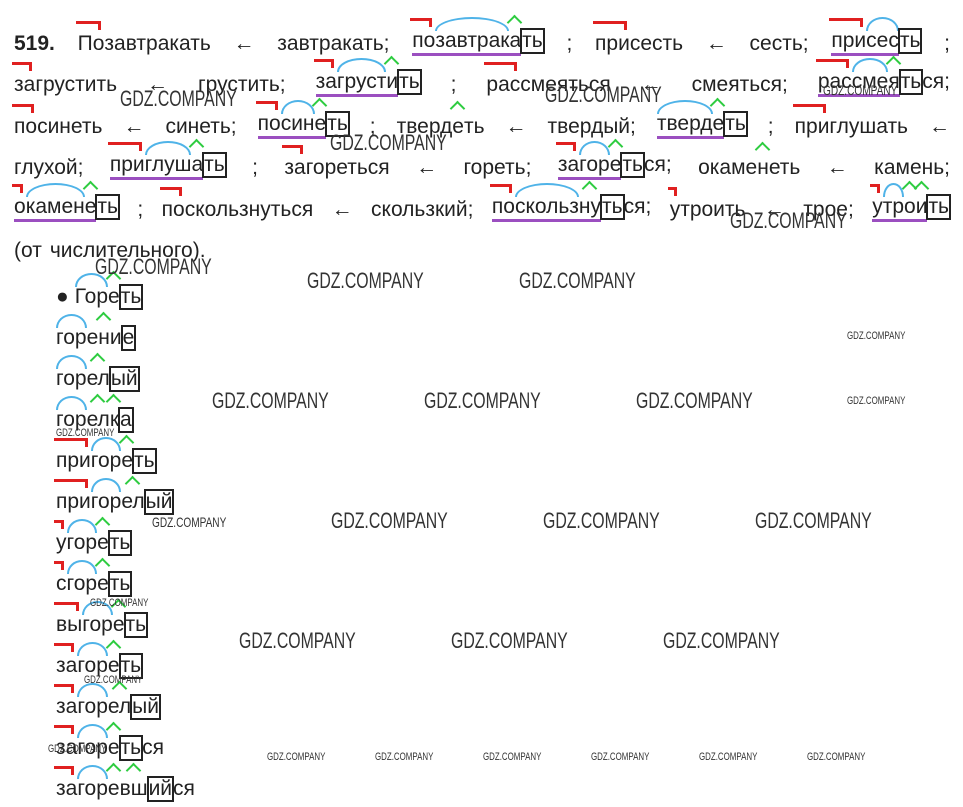 The height and width of the screenshot is (807, 963). What do you see at coordinates (124, 617) in the screenshot?
I see `list-item: выгореть` at bounding box center [124, 617].